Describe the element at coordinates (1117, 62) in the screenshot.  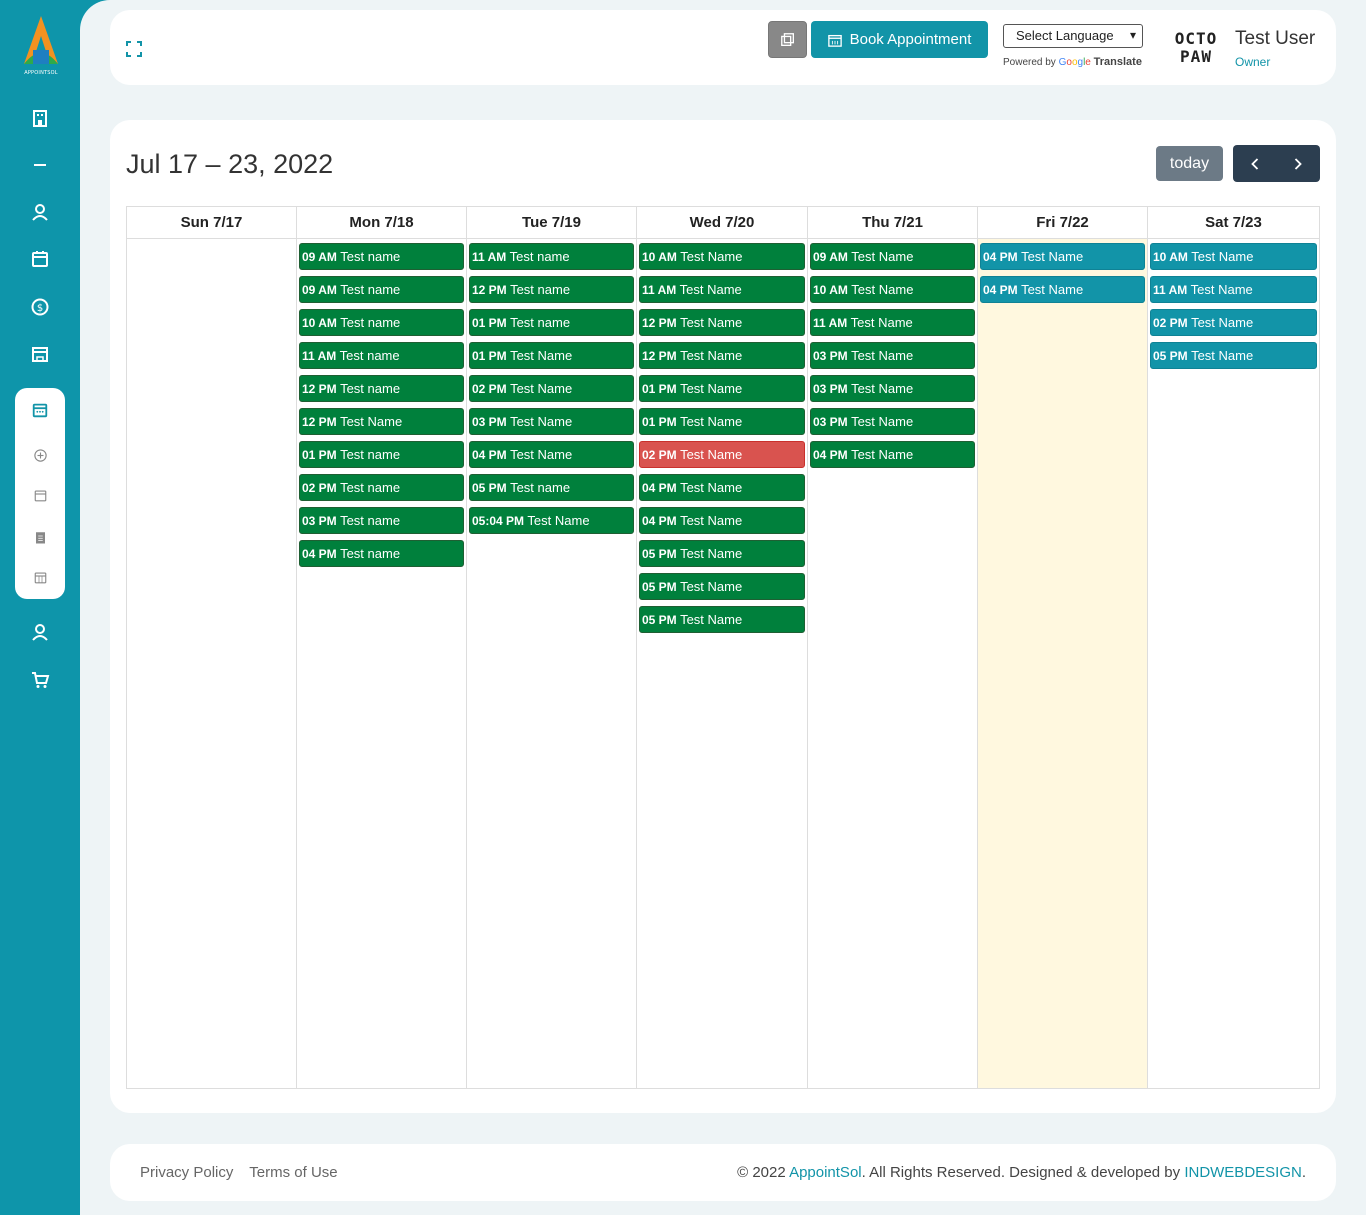
I see `translate-link: Translate` at that location.